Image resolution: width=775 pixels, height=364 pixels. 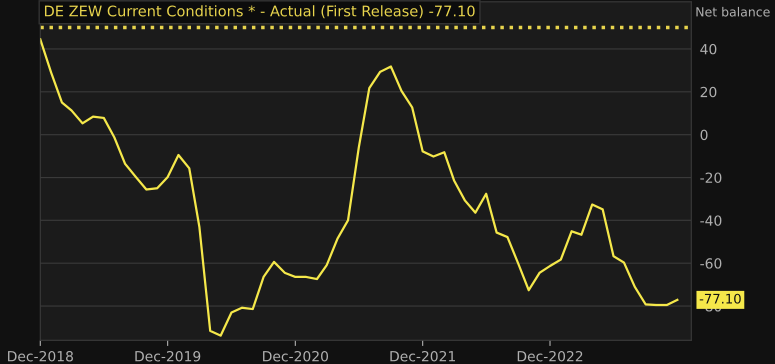 What do you see at coordinates (167, 356) in the screenshot?
I see `x-tick-label: Dec-2019` at bounding box center [167, 356].